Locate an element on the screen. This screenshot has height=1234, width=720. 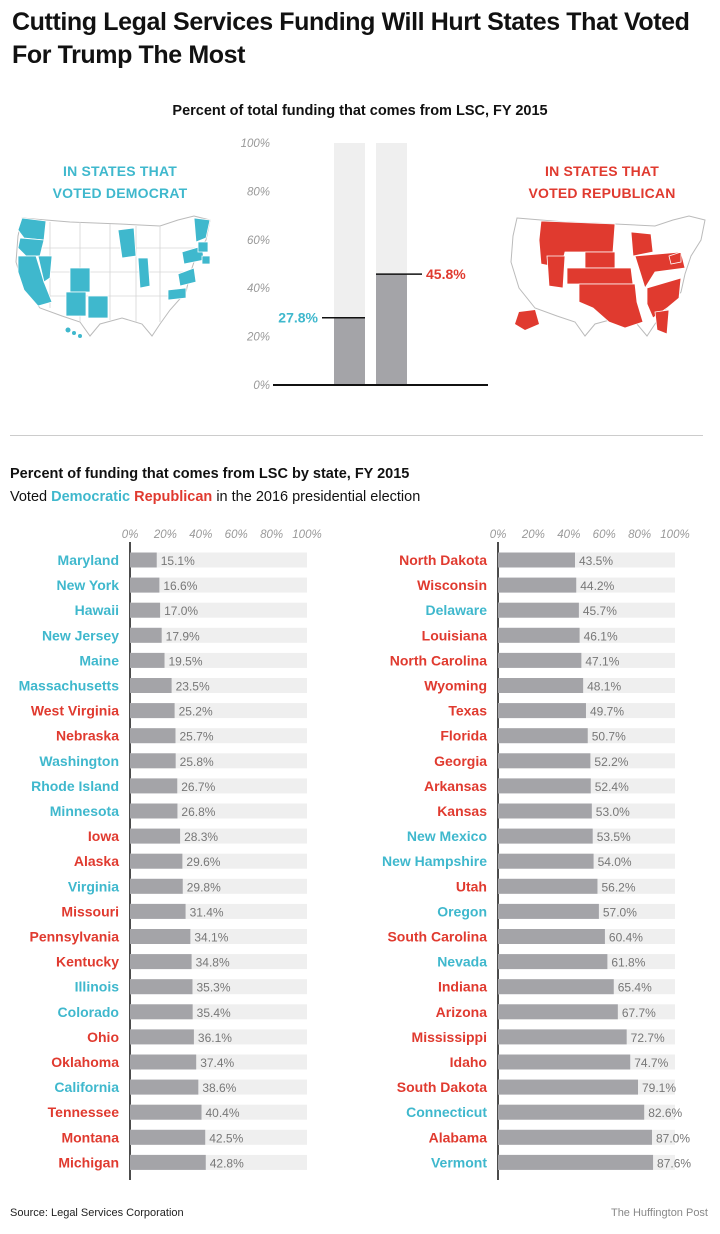
state-name: Maine is located at coordinates (99, 660).